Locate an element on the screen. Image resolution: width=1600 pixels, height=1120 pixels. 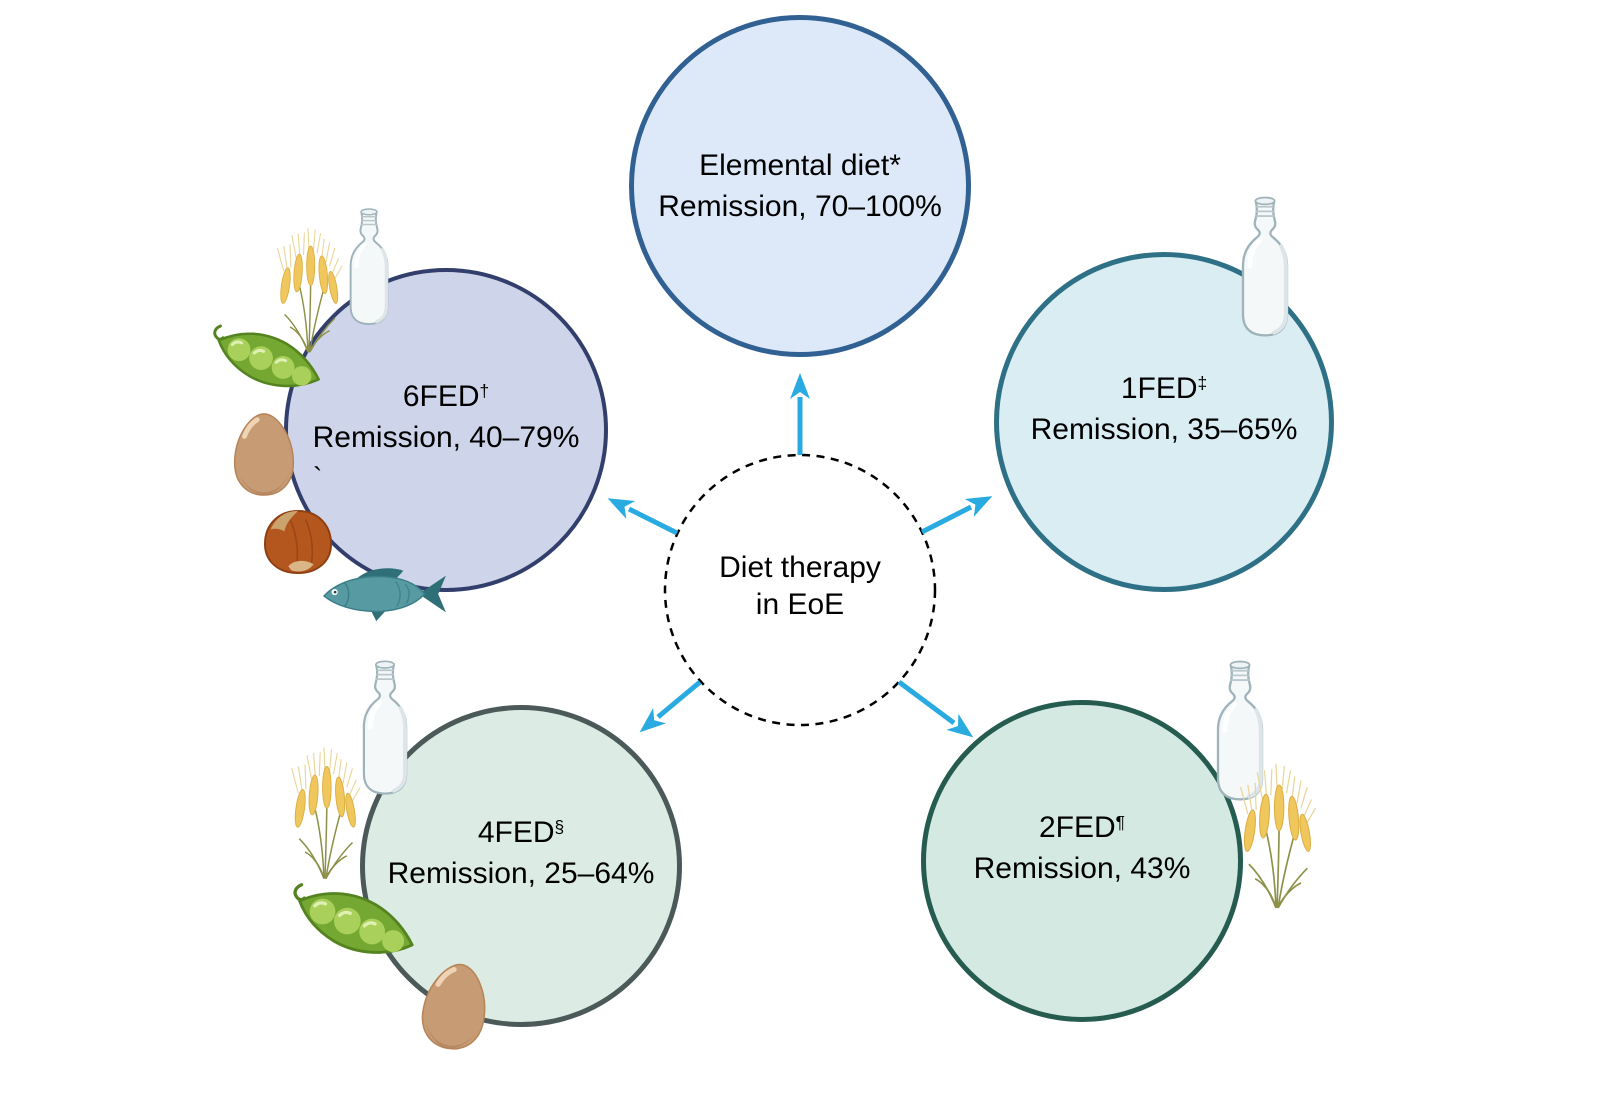
node-circle-2fed: 2FED¶ Remission, 43% is located at coordinates (1082, 861).